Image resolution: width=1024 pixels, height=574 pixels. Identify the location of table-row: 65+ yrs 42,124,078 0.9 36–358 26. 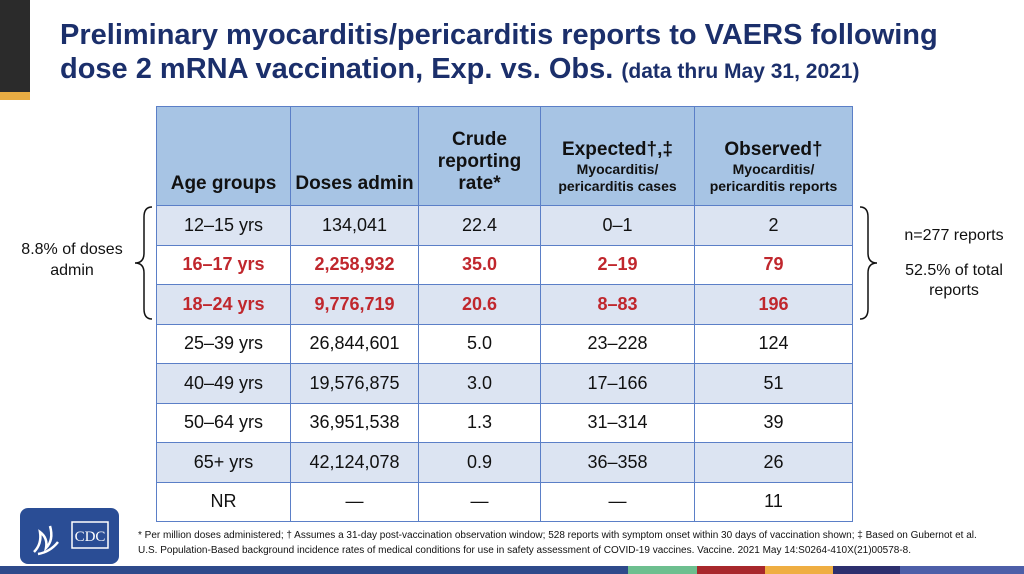
(504, 462).